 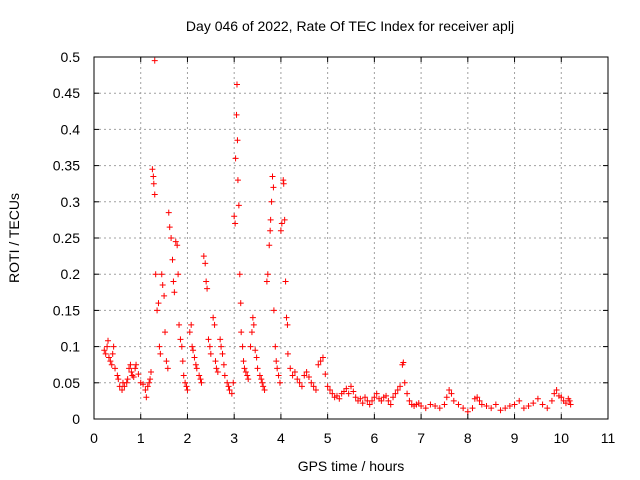 What do you see at coordinates (66, 238) in the screenshot?
I see `y-tick-label: 0.25` at bounding box center [66, 238].